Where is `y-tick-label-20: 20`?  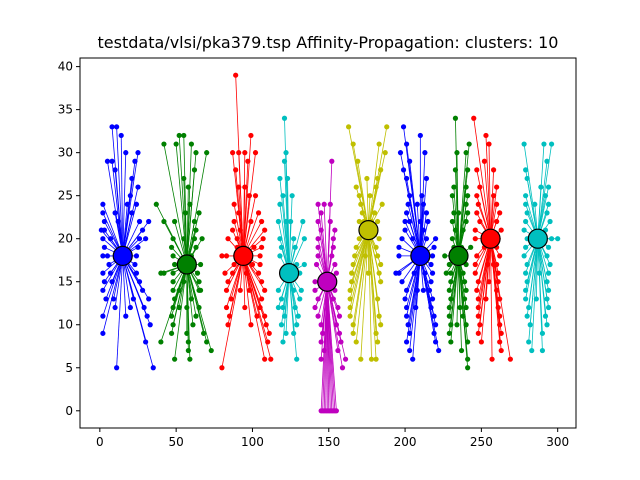 y-tick-label-20: 20 is located at coordinates (65, 239).